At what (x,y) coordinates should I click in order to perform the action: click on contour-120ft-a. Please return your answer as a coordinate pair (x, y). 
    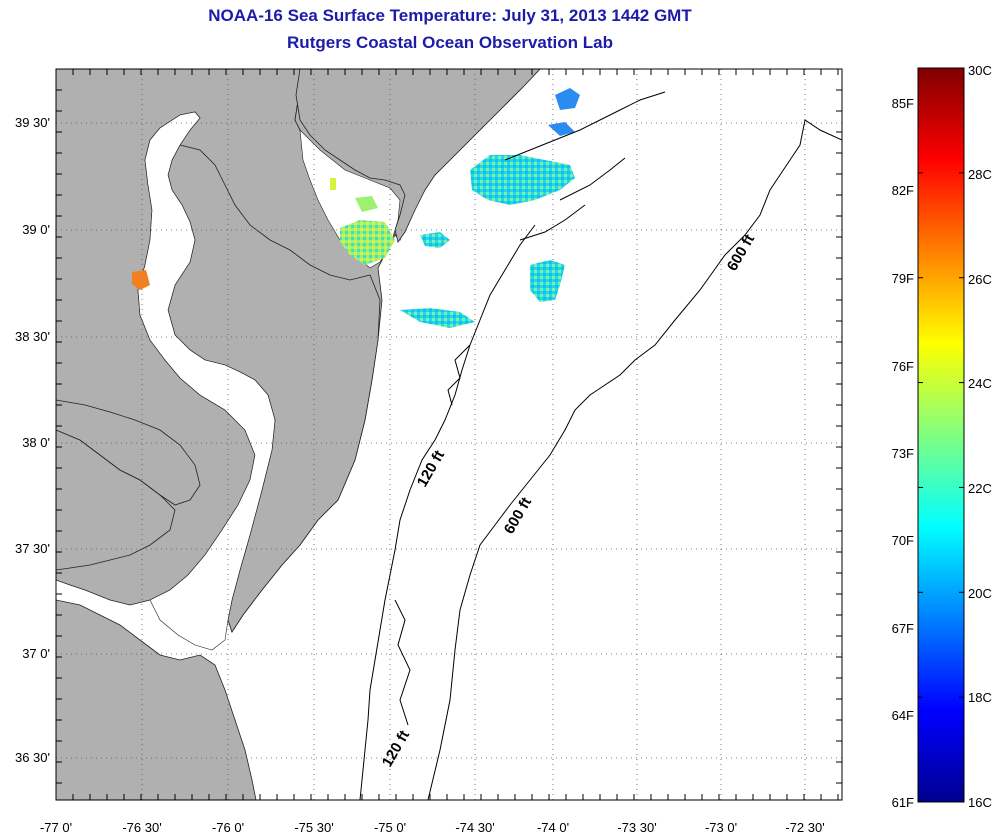
    Looking at the image, I should click on (447, 512).